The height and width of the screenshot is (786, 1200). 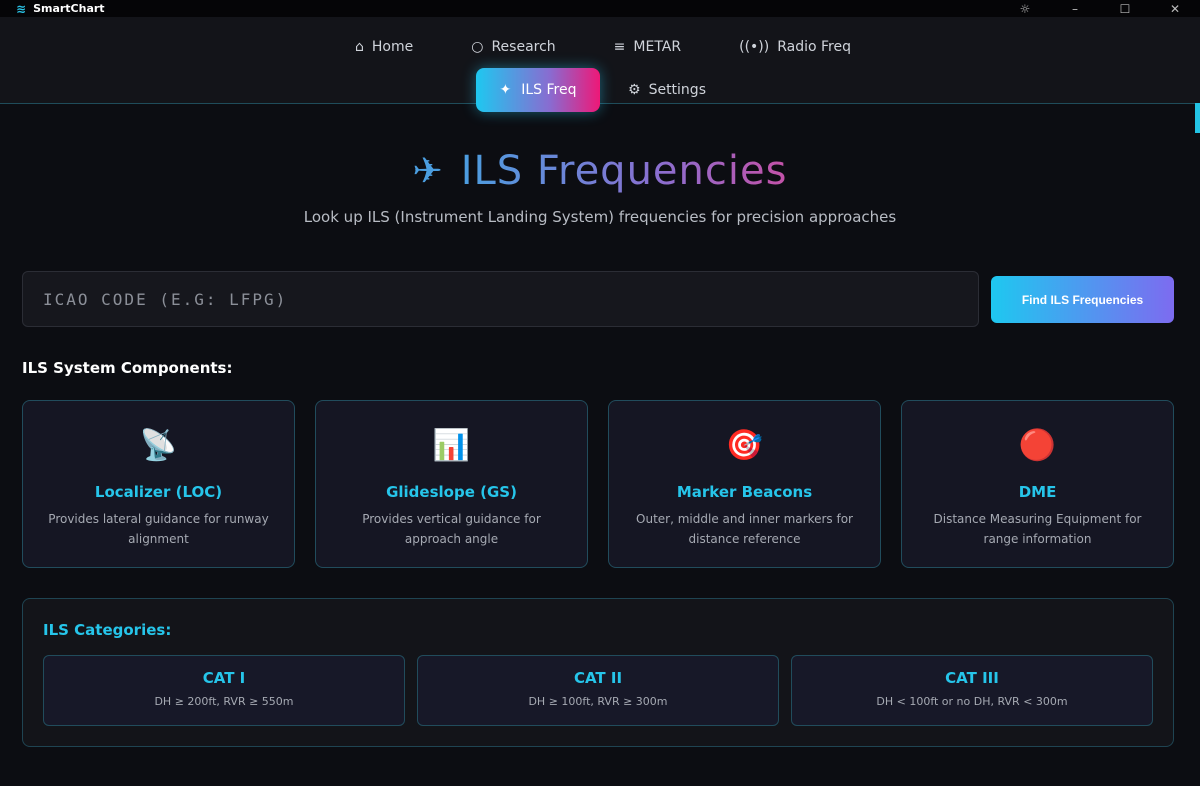 I want to click on list-icon: ≡, so click(x=619, y=47).